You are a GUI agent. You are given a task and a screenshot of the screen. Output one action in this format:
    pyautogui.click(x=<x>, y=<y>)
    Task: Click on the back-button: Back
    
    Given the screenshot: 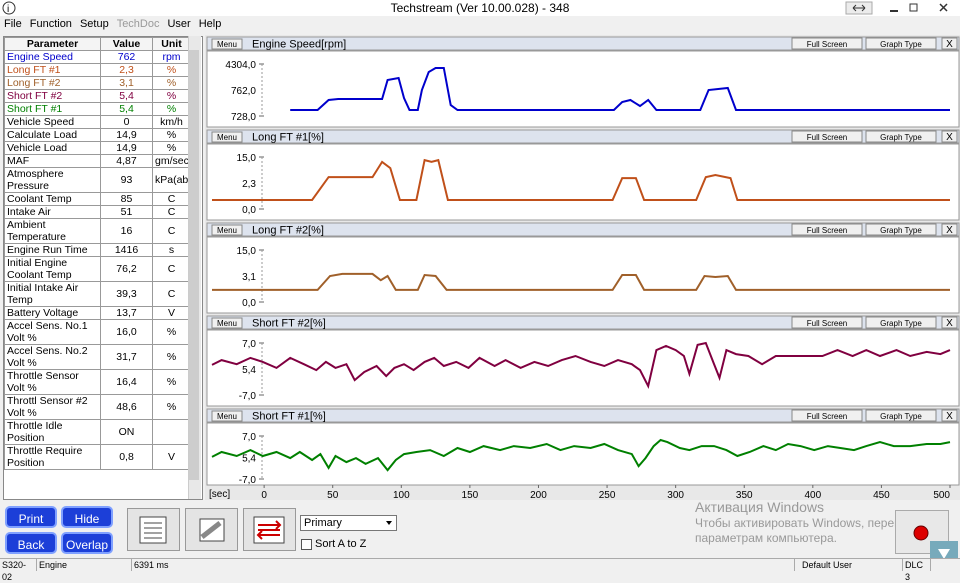 What is the action you would take?
    pyautogui.click(x=31, y=543)
    